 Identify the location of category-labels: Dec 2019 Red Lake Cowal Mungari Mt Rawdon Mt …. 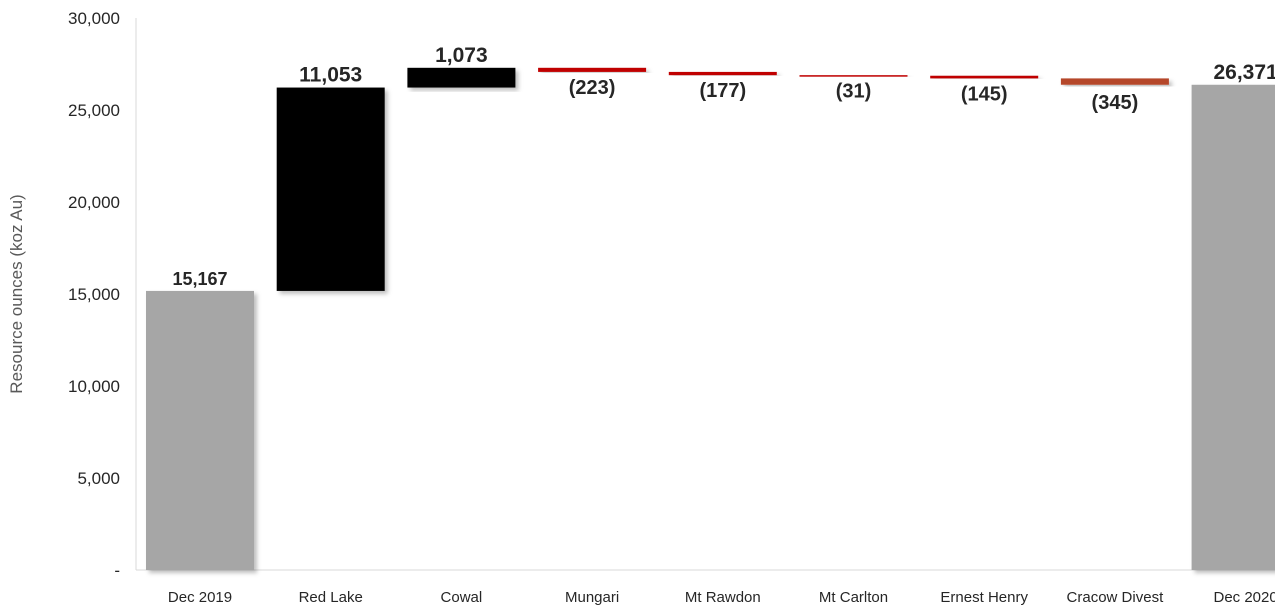
(721, 597).